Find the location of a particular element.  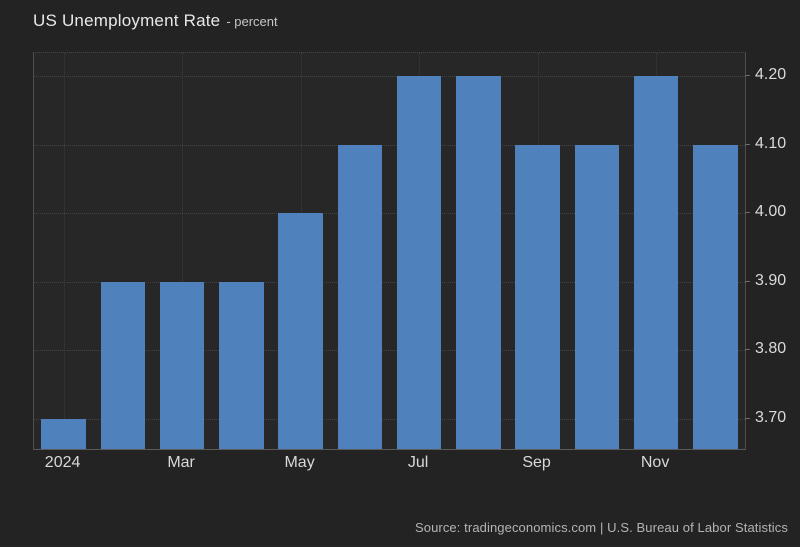

x-tick-label: Sep is located at coordinates (536, 462).